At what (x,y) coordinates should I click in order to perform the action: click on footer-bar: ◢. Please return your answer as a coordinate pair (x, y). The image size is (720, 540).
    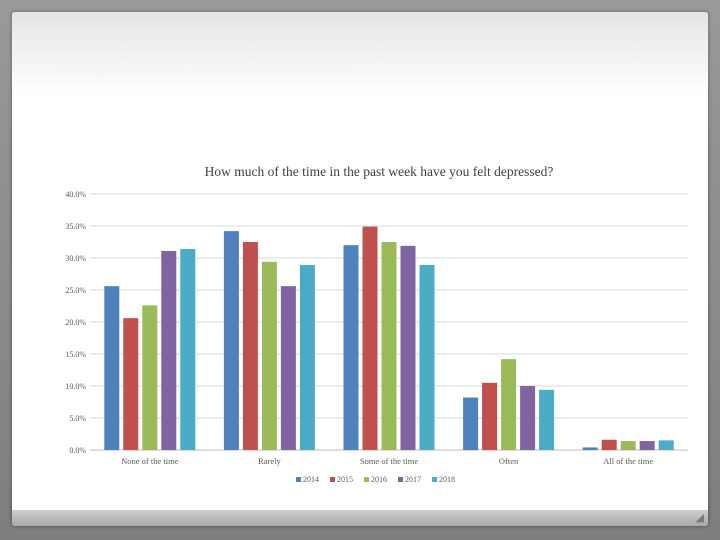
    Looking at the image, I should click on (360, 518).